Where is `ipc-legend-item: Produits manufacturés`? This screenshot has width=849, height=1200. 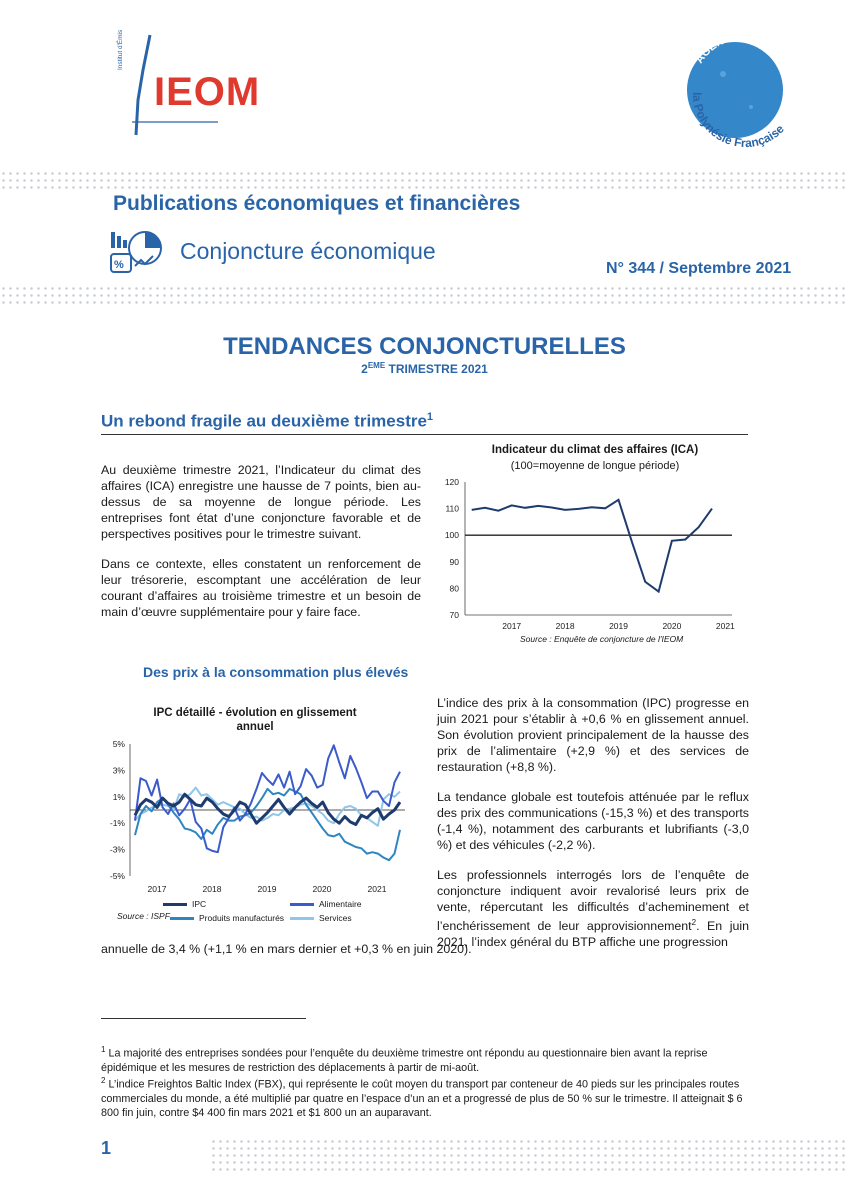
ipc-legend-item: Produits manufacturés is located at coordinates (227, 918).